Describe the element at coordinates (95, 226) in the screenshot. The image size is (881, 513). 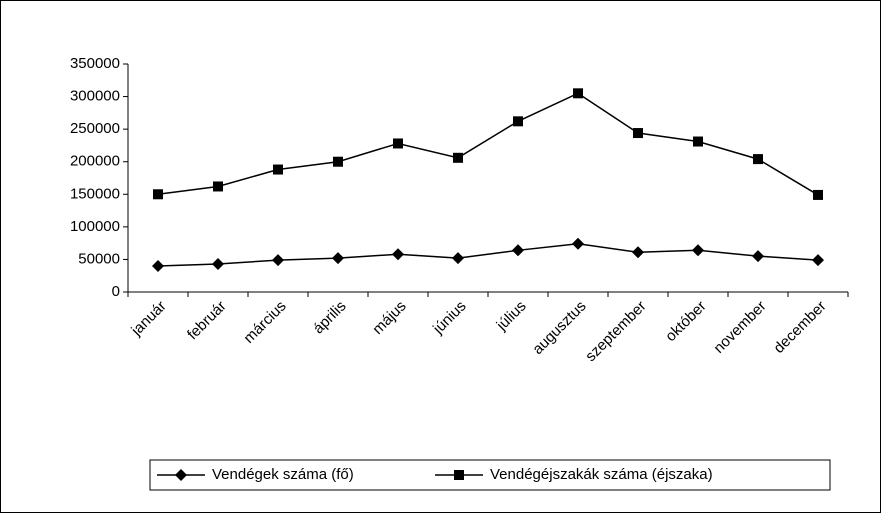
I see `y-tick-label: 100000` at that location.